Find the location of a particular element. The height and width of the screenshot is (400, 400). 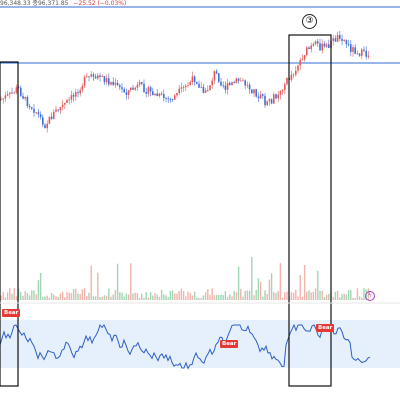

oscillator-line is located at coordinates (185, 346).